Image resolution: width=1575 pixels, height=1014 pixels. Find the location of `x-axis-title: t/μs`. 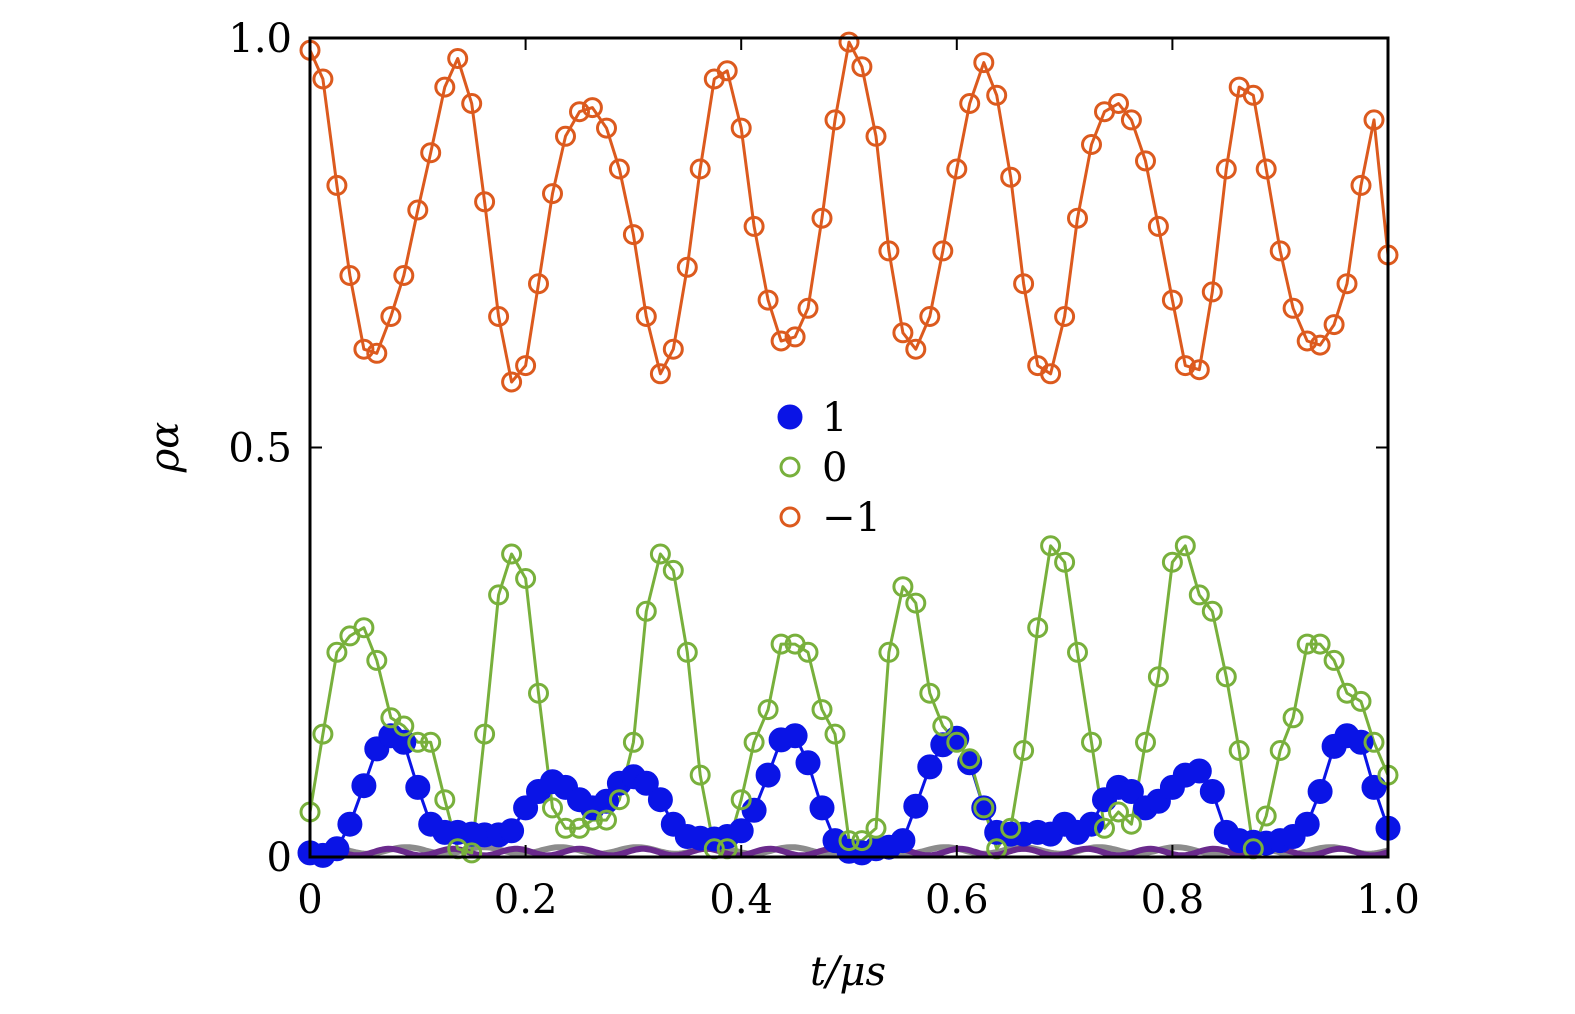

x-axis-title: t/μs is located at coordinates (848, 972).